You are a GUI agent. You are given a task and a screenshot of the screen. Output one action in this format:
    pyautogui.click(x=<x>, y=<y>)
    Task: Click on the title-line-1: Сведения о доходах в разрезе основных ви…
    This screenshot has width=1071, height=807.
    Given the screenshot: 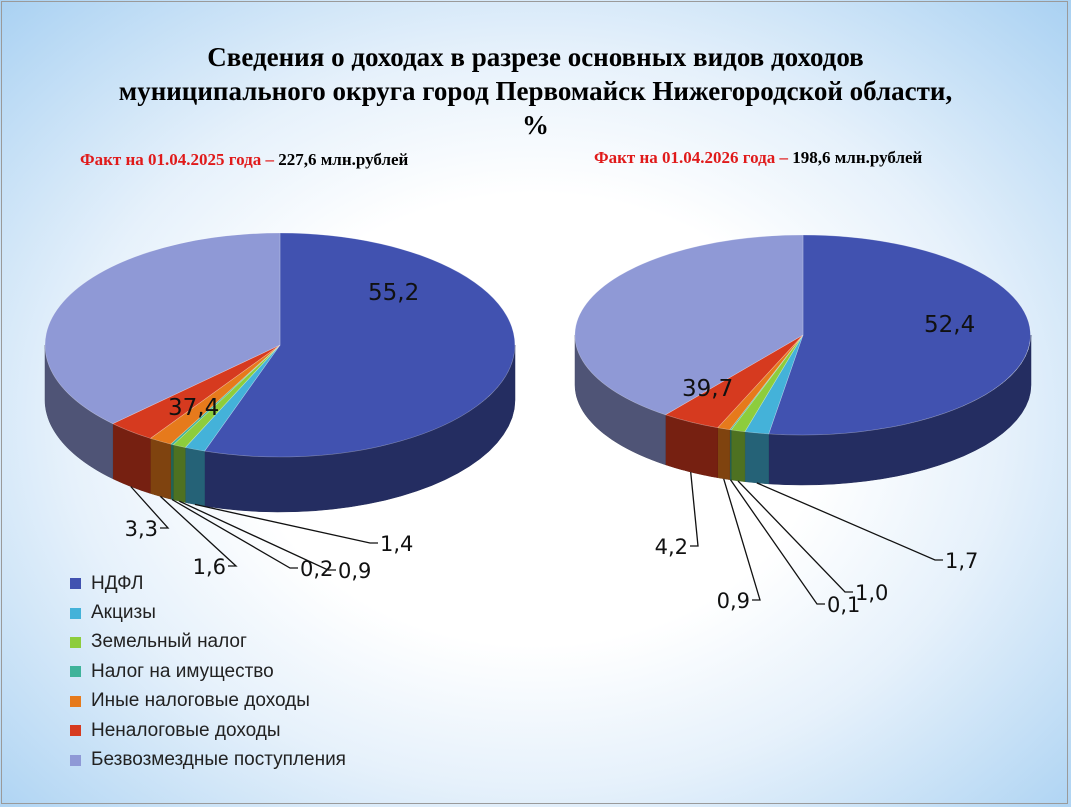 What is the action you would take?
    pyautogui.click(x=535, y=57)
    